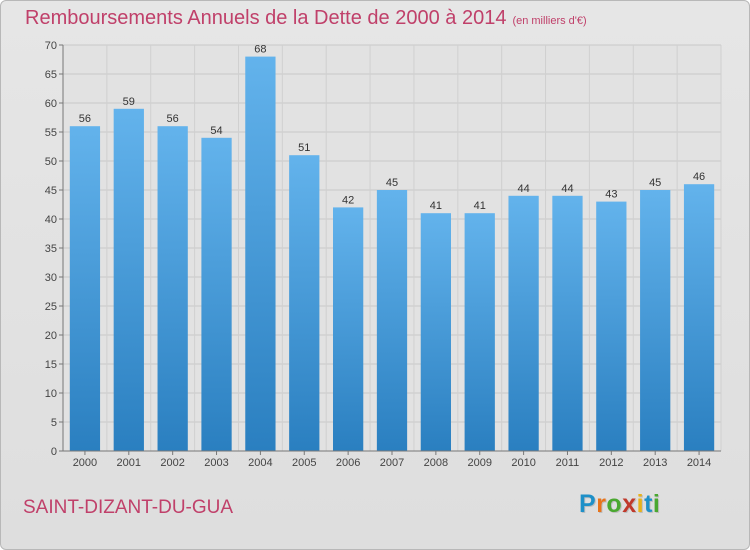 The image size is (750, 550). I want to click on logo-letter: r, so click(601, 504).